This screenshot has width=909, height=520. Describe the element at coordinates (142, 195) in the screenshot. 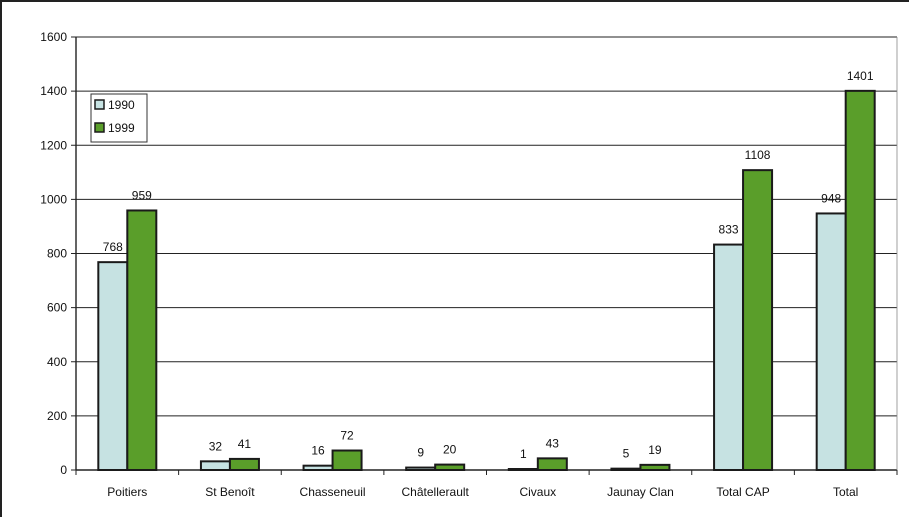

I see `data-label: 959` at that location.